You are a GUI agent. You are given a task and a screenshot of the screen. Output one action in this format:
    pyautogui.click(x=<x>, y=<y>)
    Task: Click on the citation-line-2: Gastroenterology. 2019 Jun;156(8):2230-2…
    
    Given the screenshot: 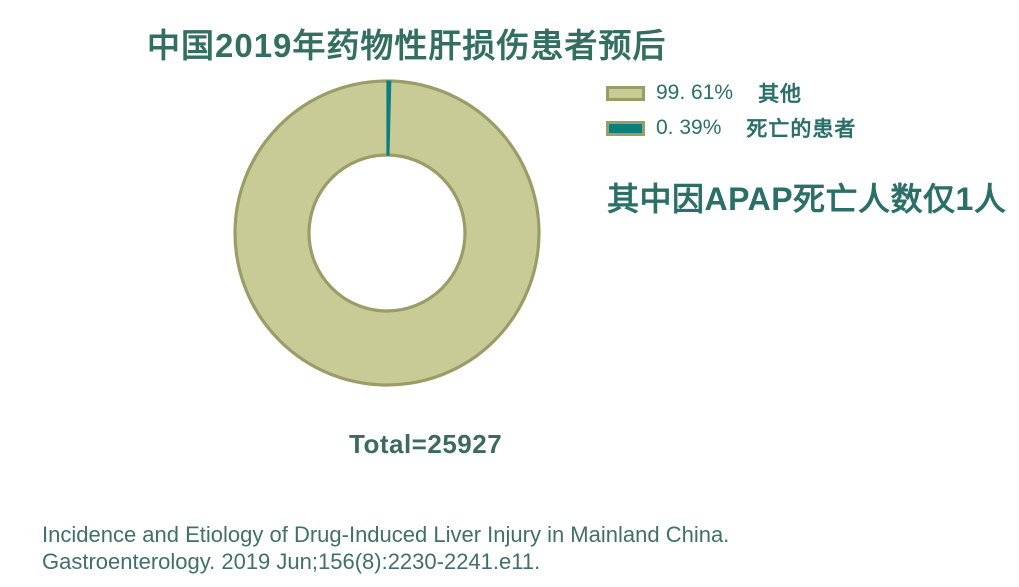 What is the action you would take?
    pyautogui.click(x=291, y=561)
    